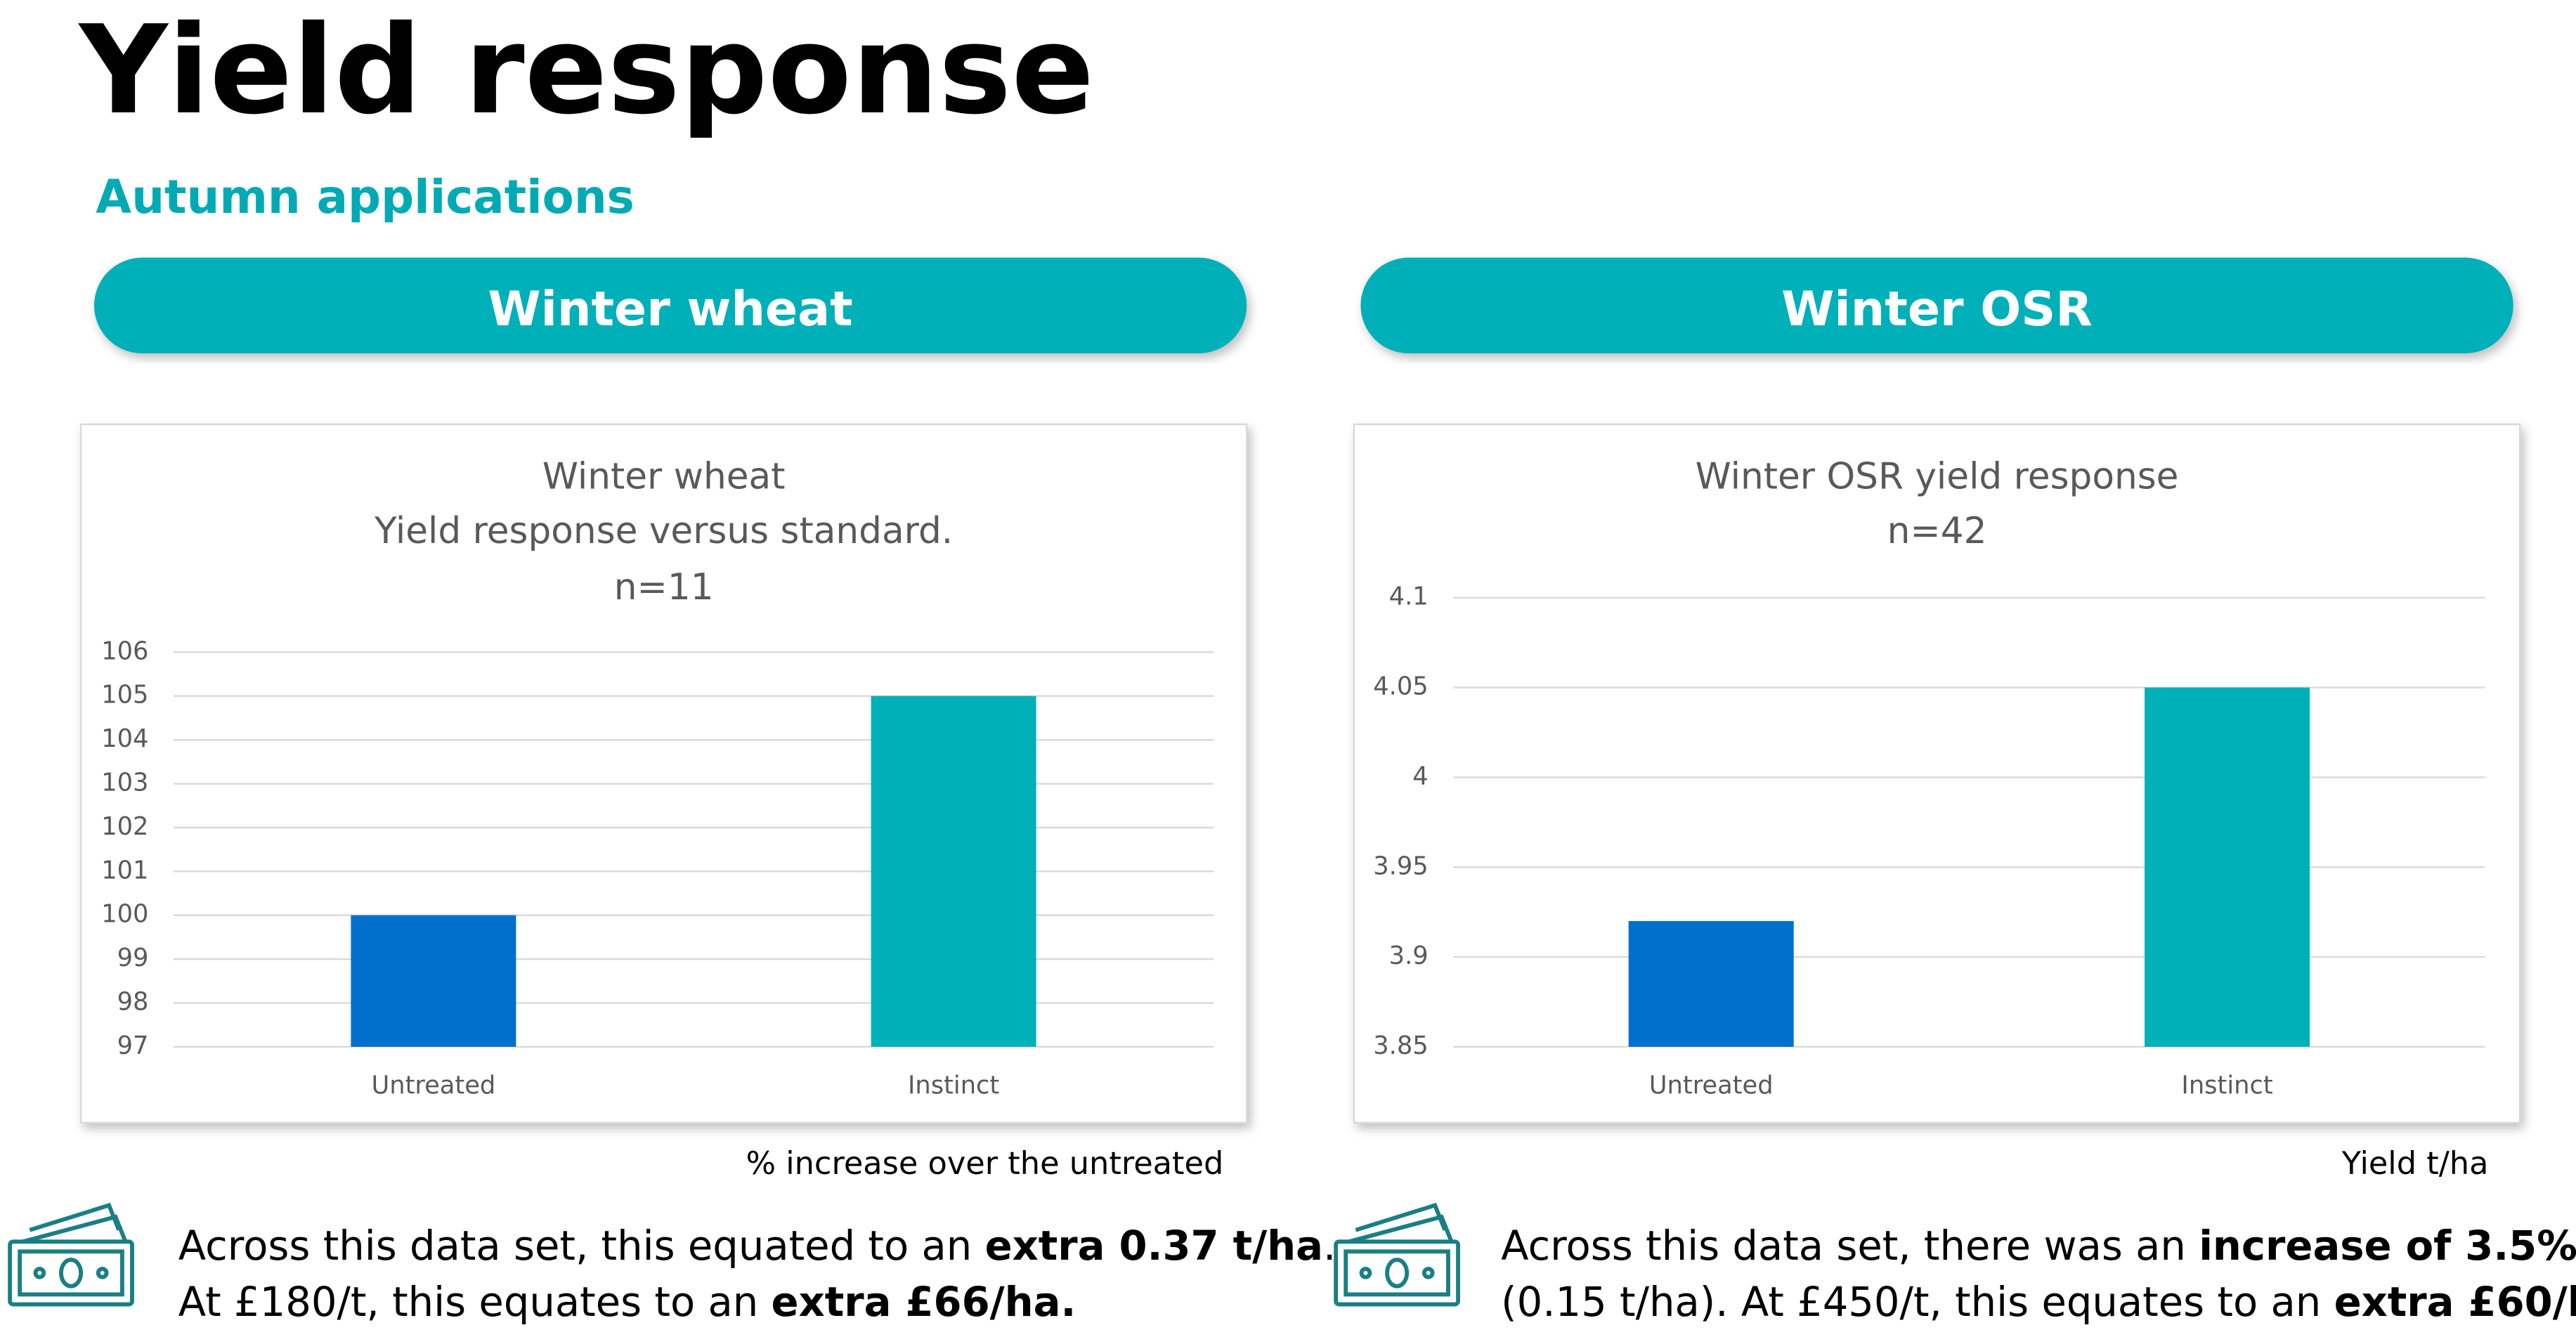 This screenshot has height=1344, width=2576. What do you see at coordinates (124, 651) in the screenshot?
I see `y-tick-label: 106` at bounding box center [124, 651].